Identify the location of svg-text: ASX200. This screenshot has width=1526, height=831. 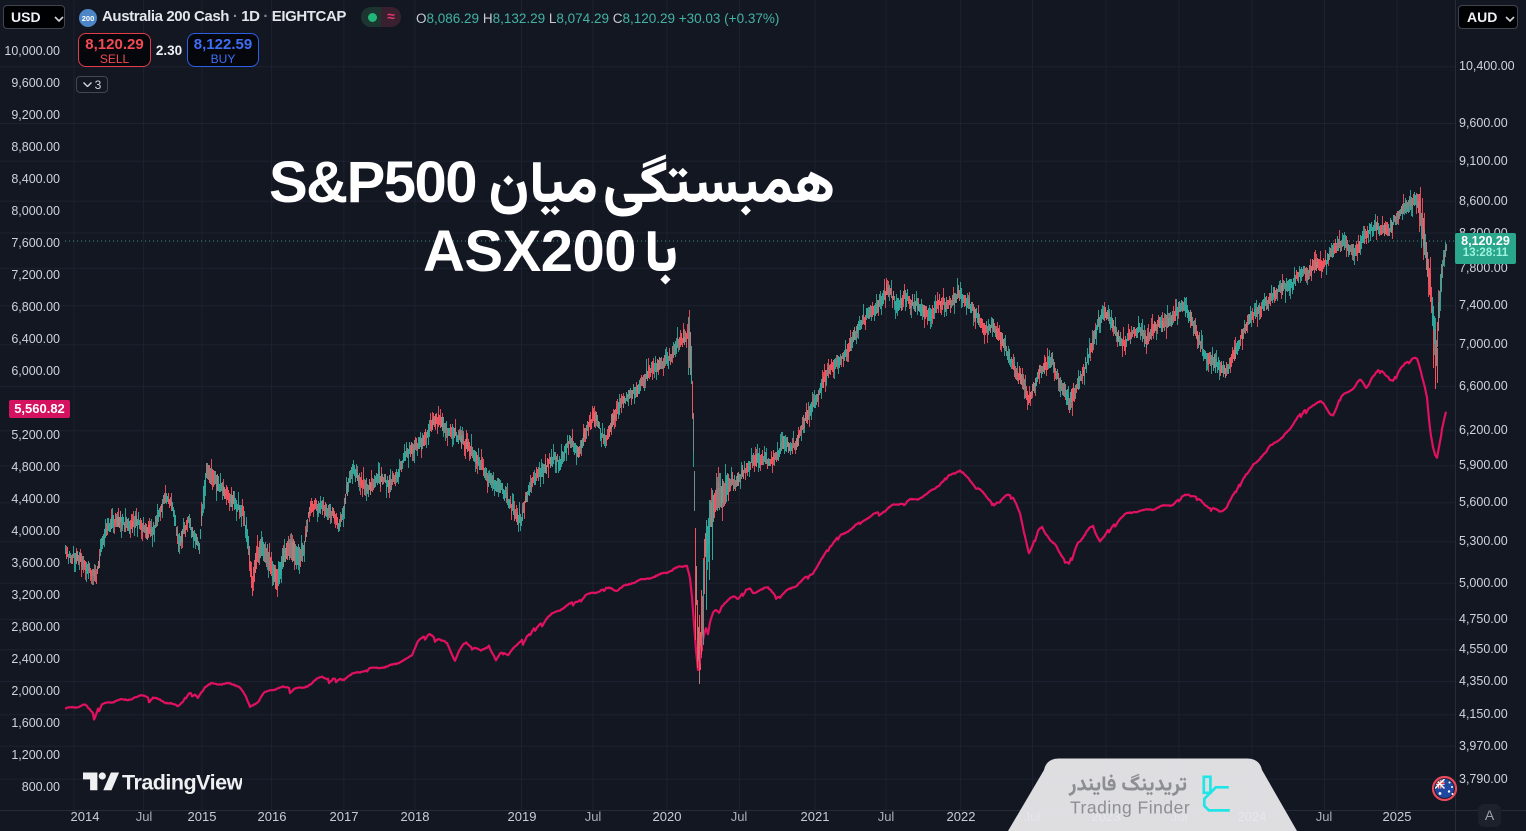
(529, 251).